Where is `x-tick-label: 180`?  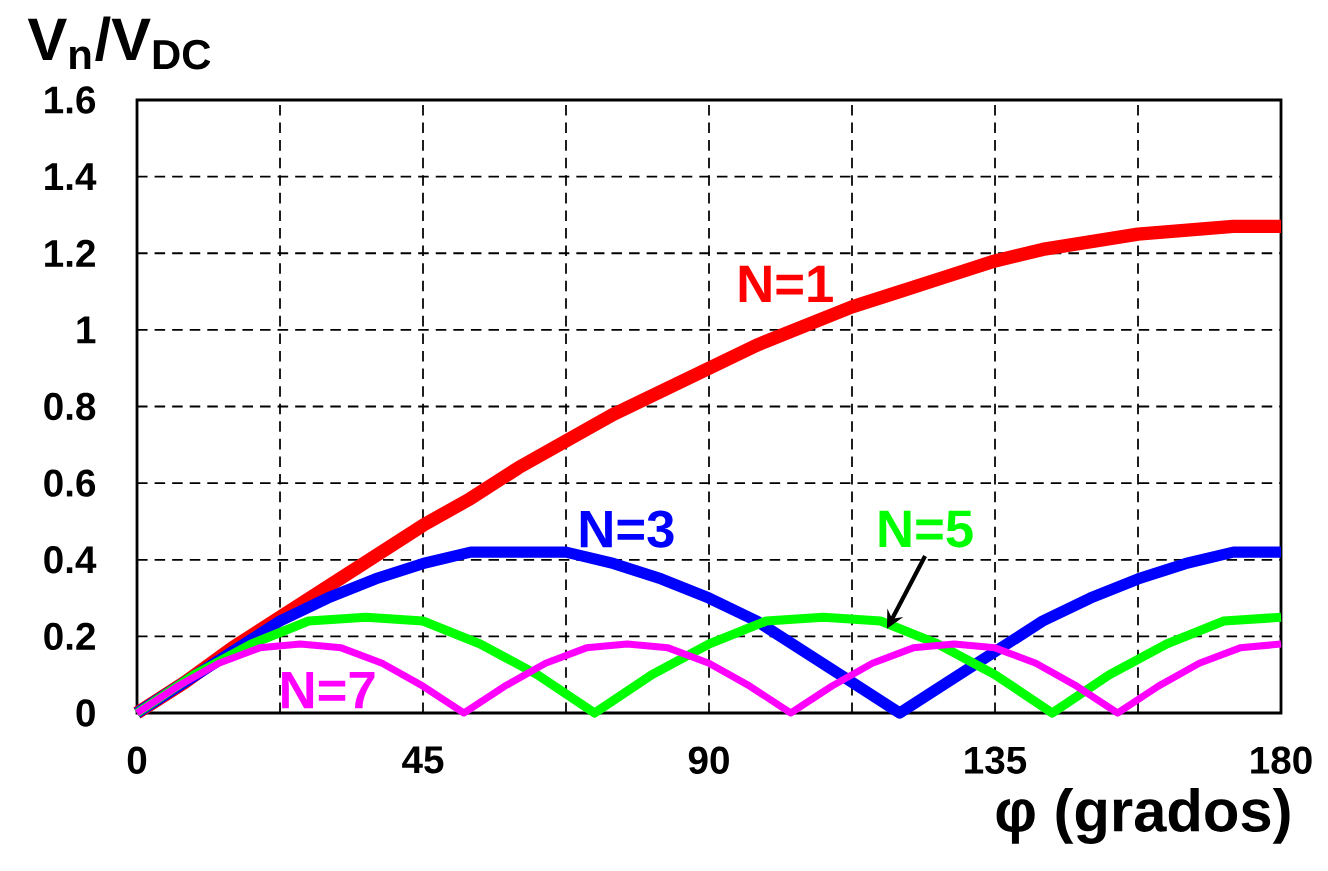 x-tick-label: 180 is located at coordinates (1281, 760).